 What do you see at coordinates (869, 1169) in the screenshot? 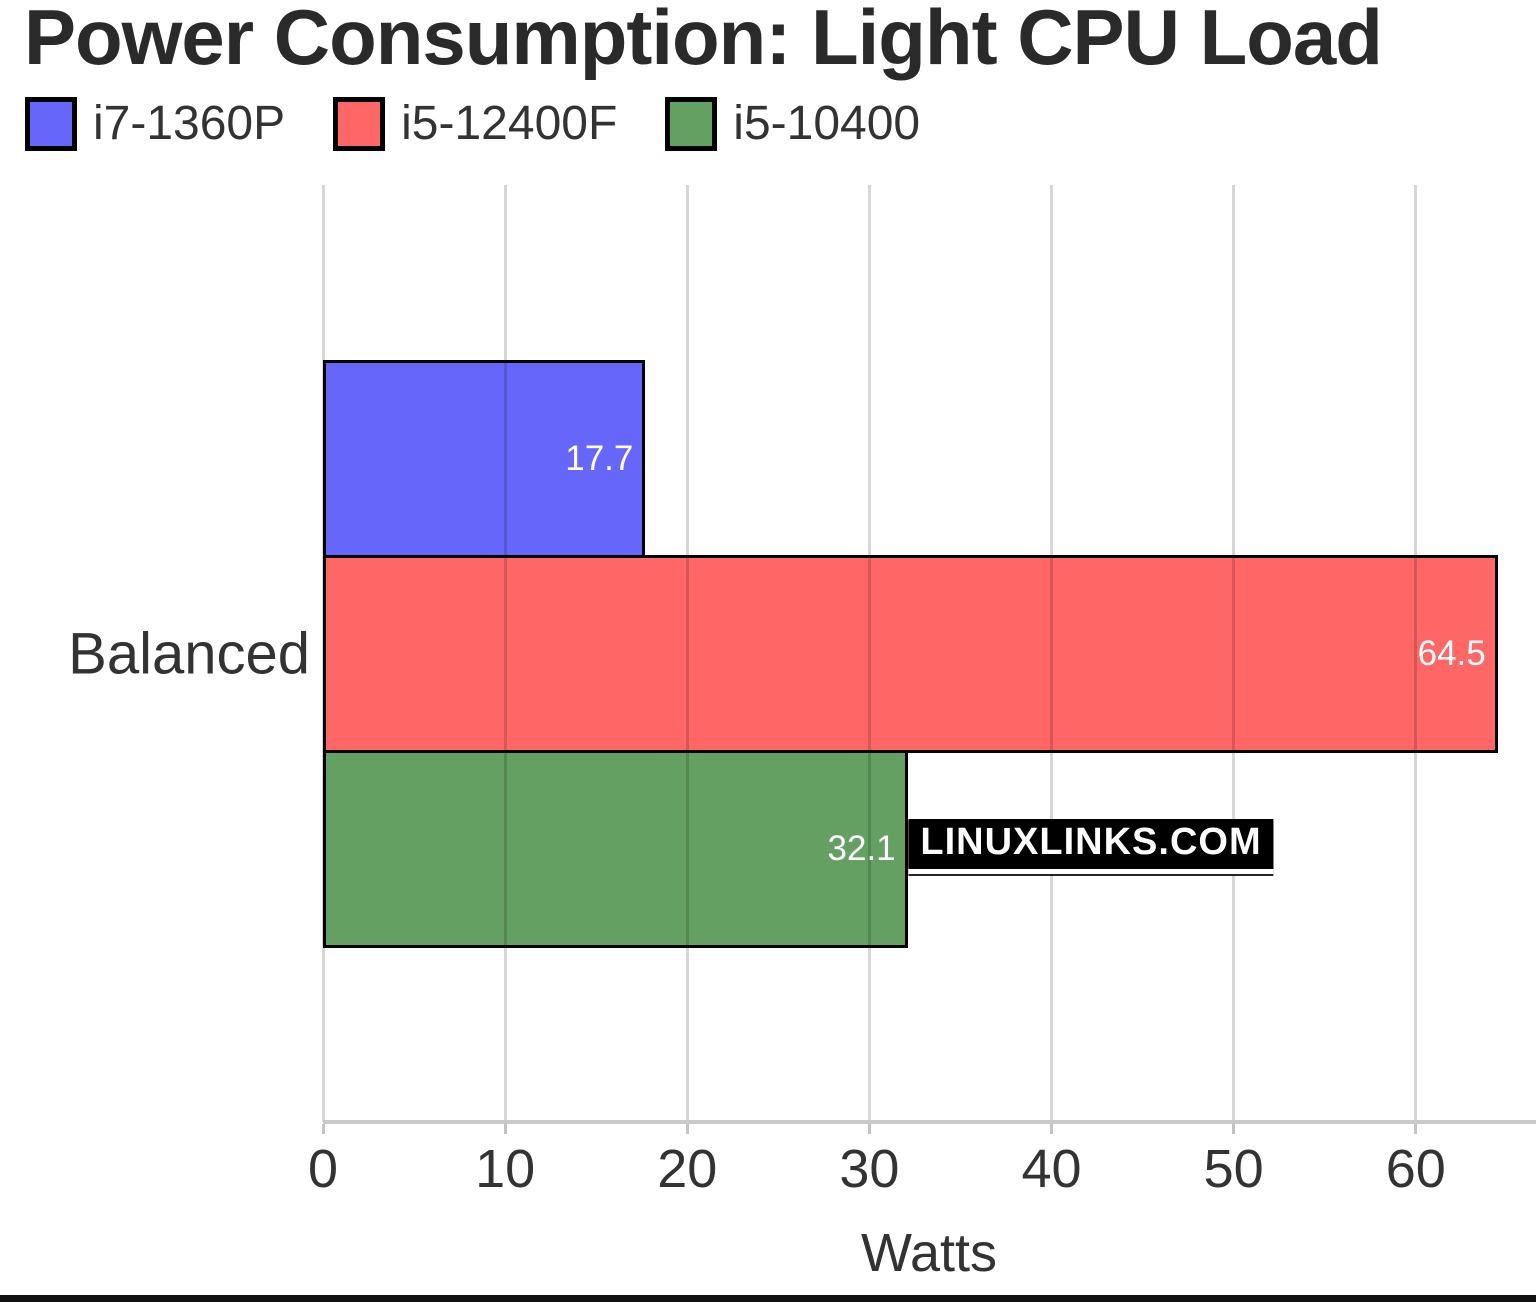
I see `x-tick-label-30: 30` at bounding box center [869, 1169].